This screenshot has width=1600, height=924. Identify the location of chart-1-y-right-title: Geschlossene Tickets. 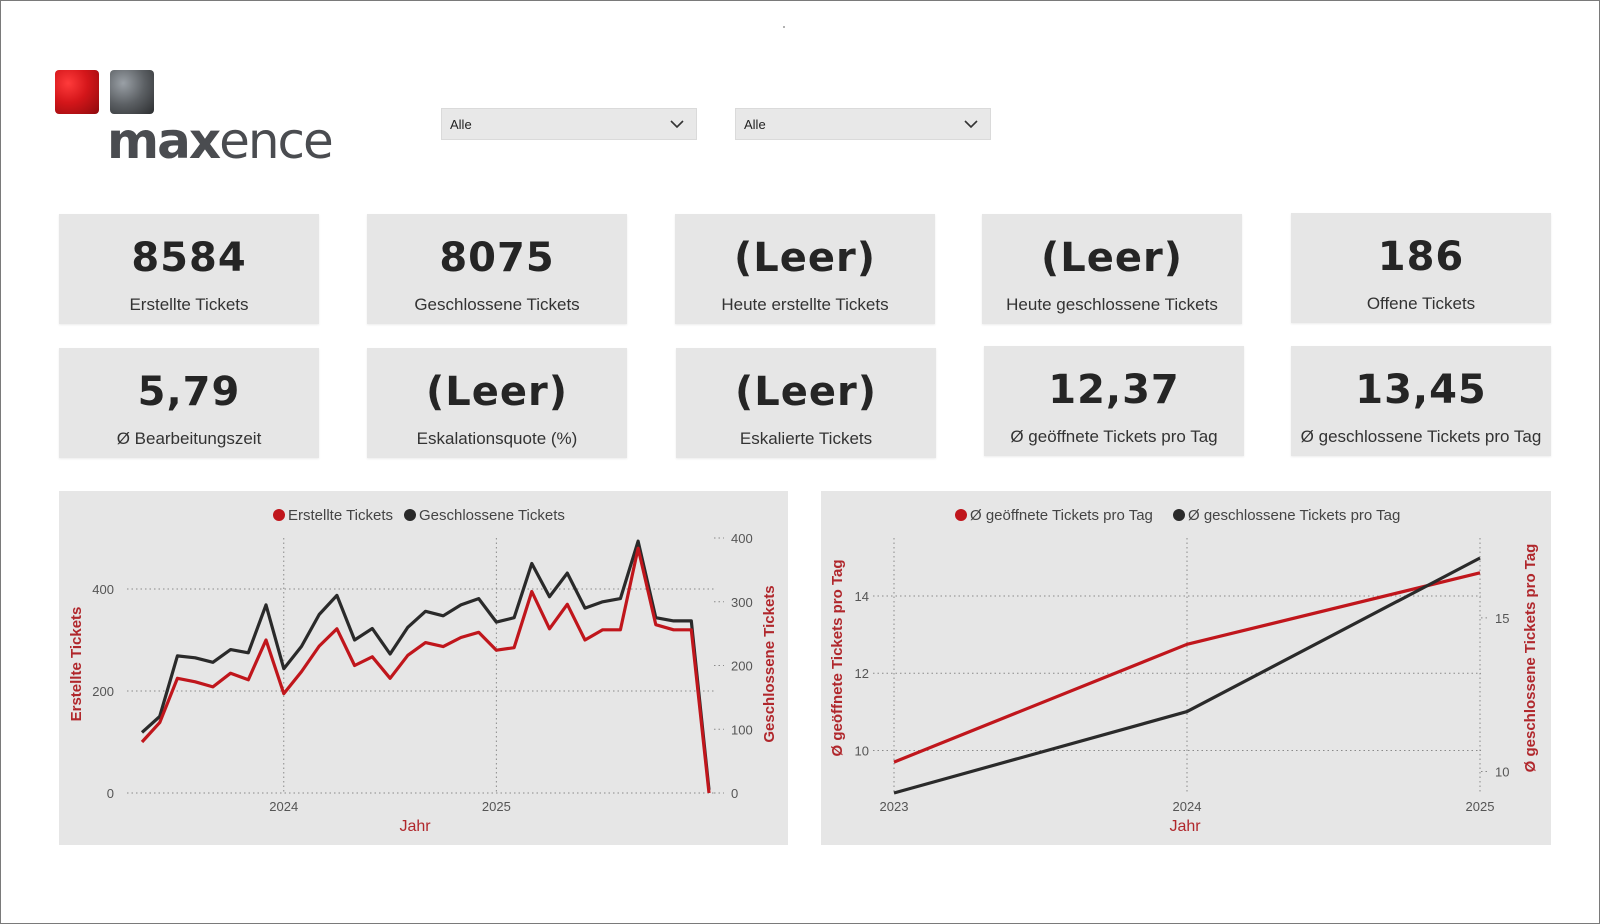
(769, 663).